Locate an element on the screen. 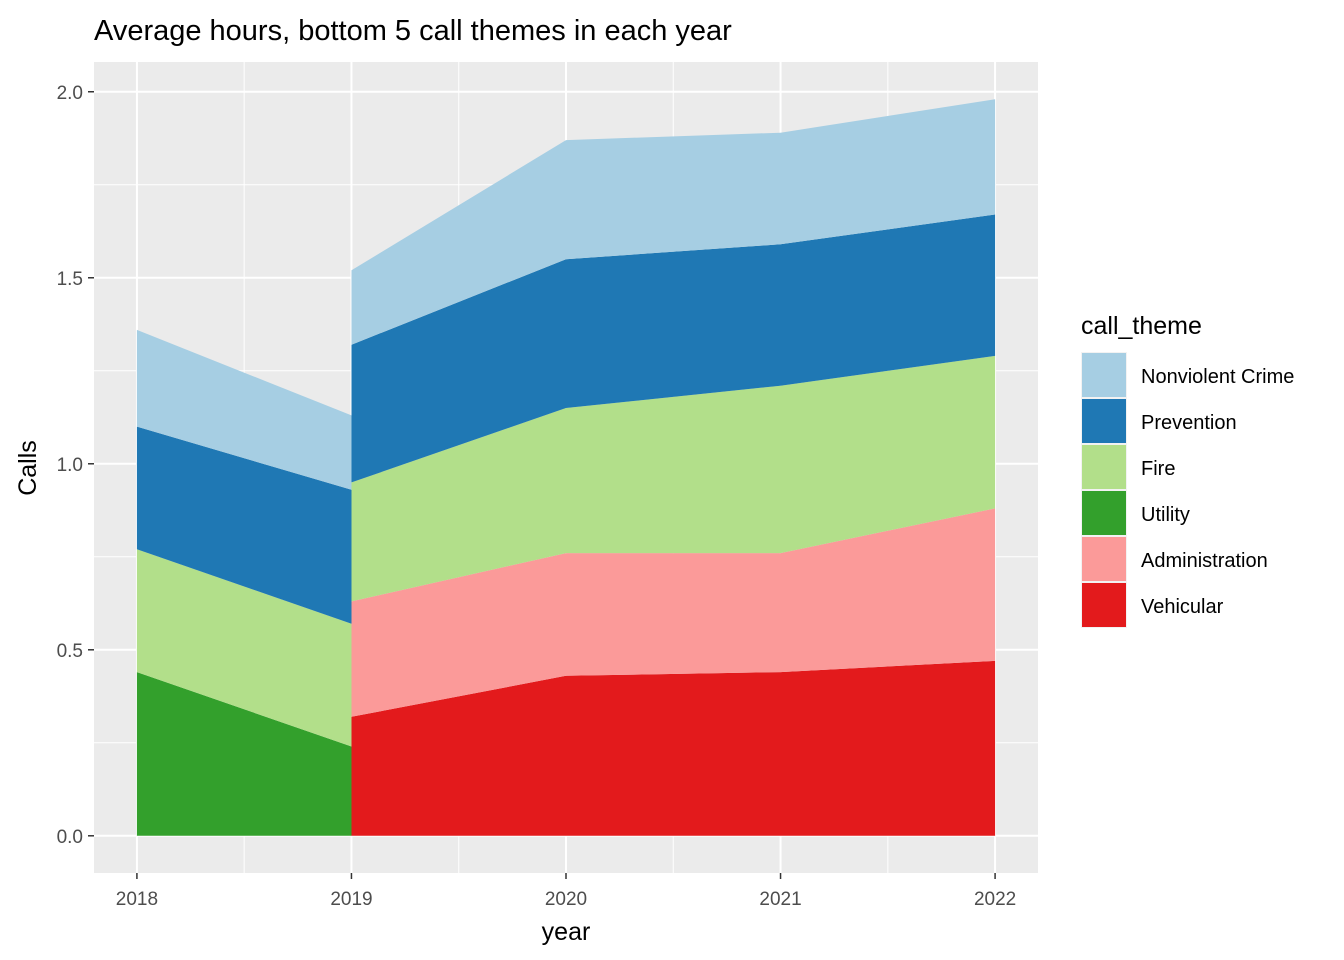  x-axis-ticks: 2018 2019 2020 2021 2022 is located at coordinates (566, 891).